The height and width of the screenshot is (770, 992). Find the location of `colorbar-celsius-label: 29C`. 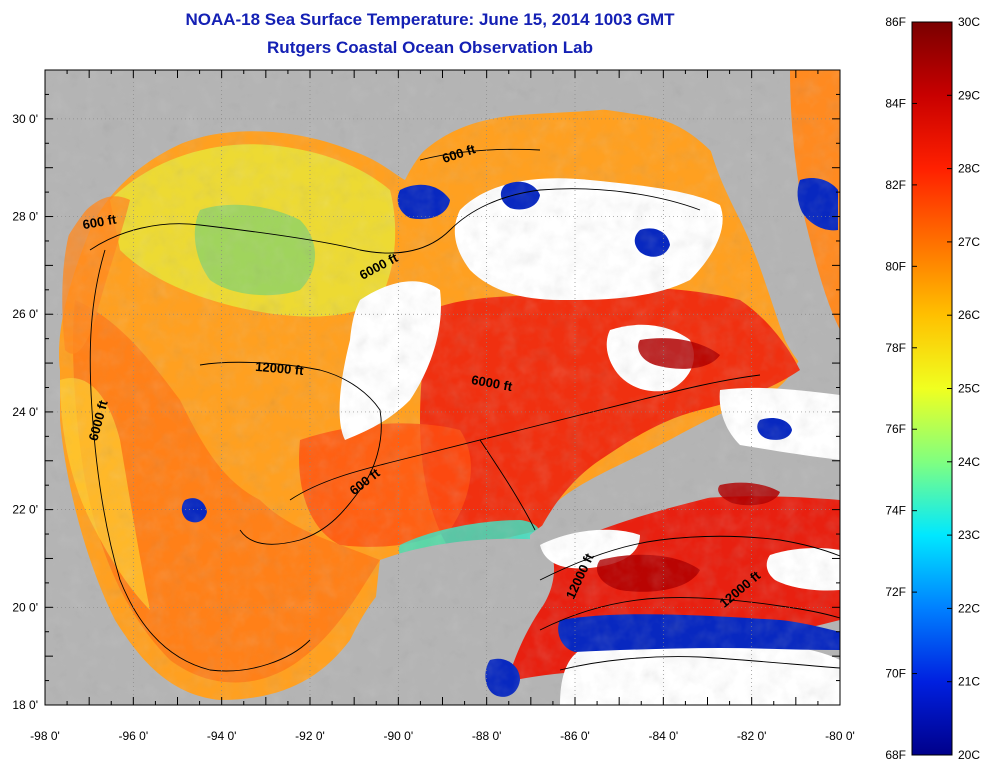

colorbar-celsius-label: 29C is located at coordinates (969, 95).